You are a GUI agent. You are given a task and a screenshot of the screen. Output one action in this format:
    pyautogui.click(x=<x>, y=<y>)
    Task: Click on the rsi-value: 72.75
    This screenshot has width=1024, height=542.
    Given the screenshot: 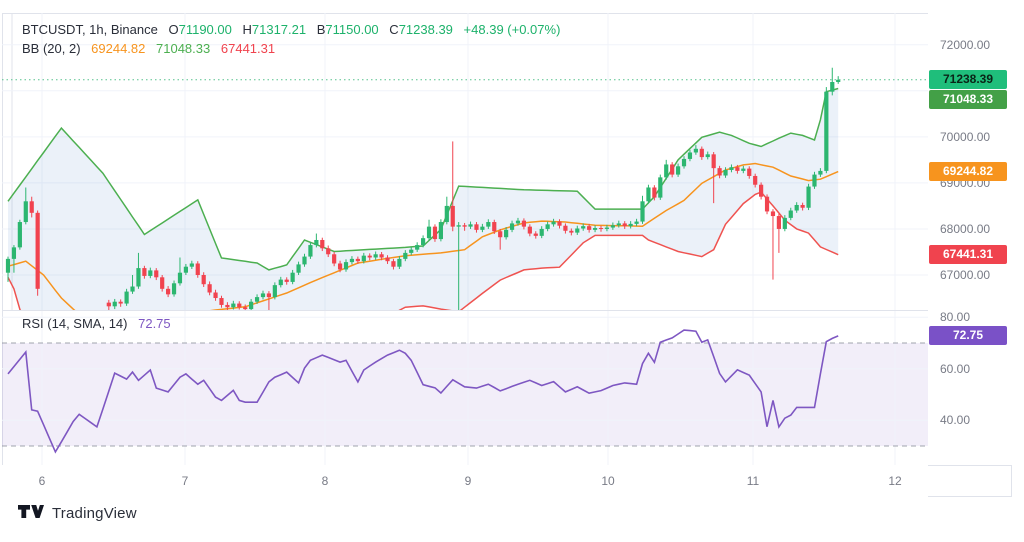 What is the action you would take?
    pyautogui.click(x=154, y=323)
    